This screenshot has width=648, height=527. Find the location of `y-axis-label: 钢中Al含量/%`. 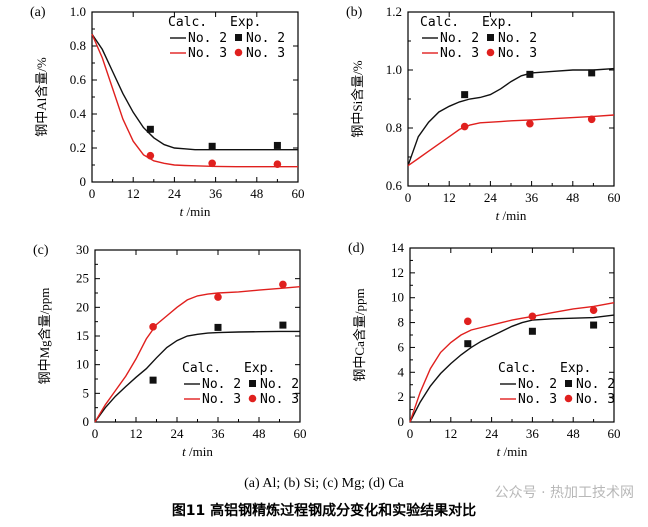

y-axis-label: 钢中Al含量/% is located at coordinates (41, 97).